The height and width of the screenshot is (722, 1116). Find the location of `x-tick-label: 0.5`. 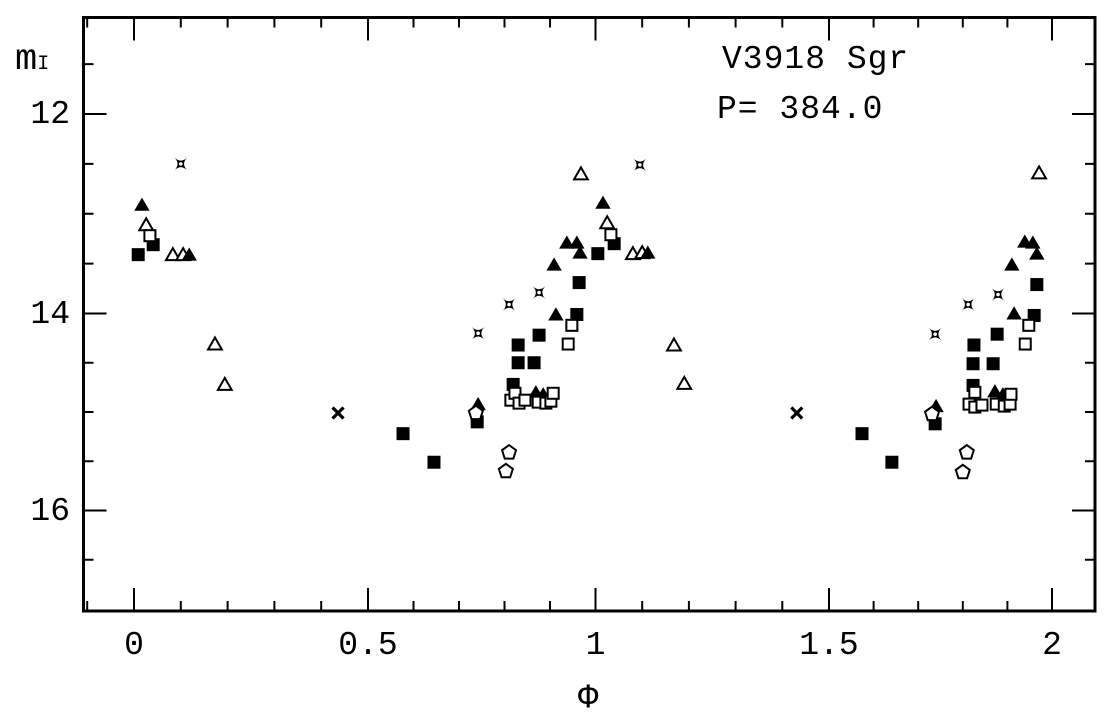

x-tick-label: 0.5 is located at coordinates (368, 645).